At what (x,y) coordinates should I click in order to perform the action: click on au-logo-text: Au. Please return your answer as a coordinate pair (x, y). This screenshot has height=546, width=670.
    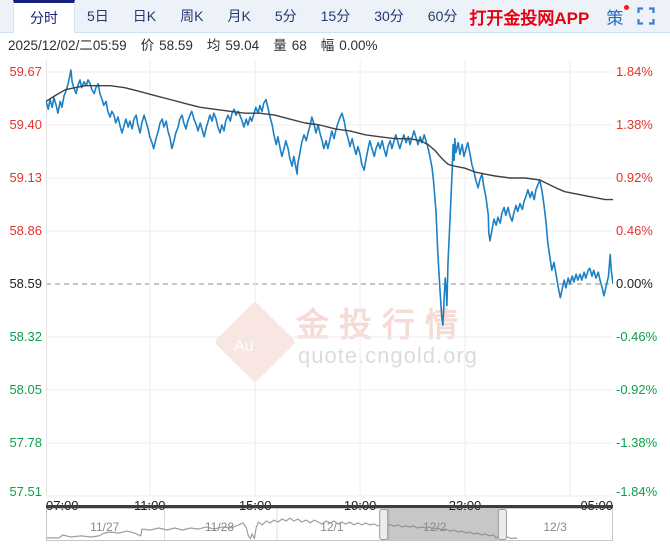
    Looking at the image, I should click on (244, 346).